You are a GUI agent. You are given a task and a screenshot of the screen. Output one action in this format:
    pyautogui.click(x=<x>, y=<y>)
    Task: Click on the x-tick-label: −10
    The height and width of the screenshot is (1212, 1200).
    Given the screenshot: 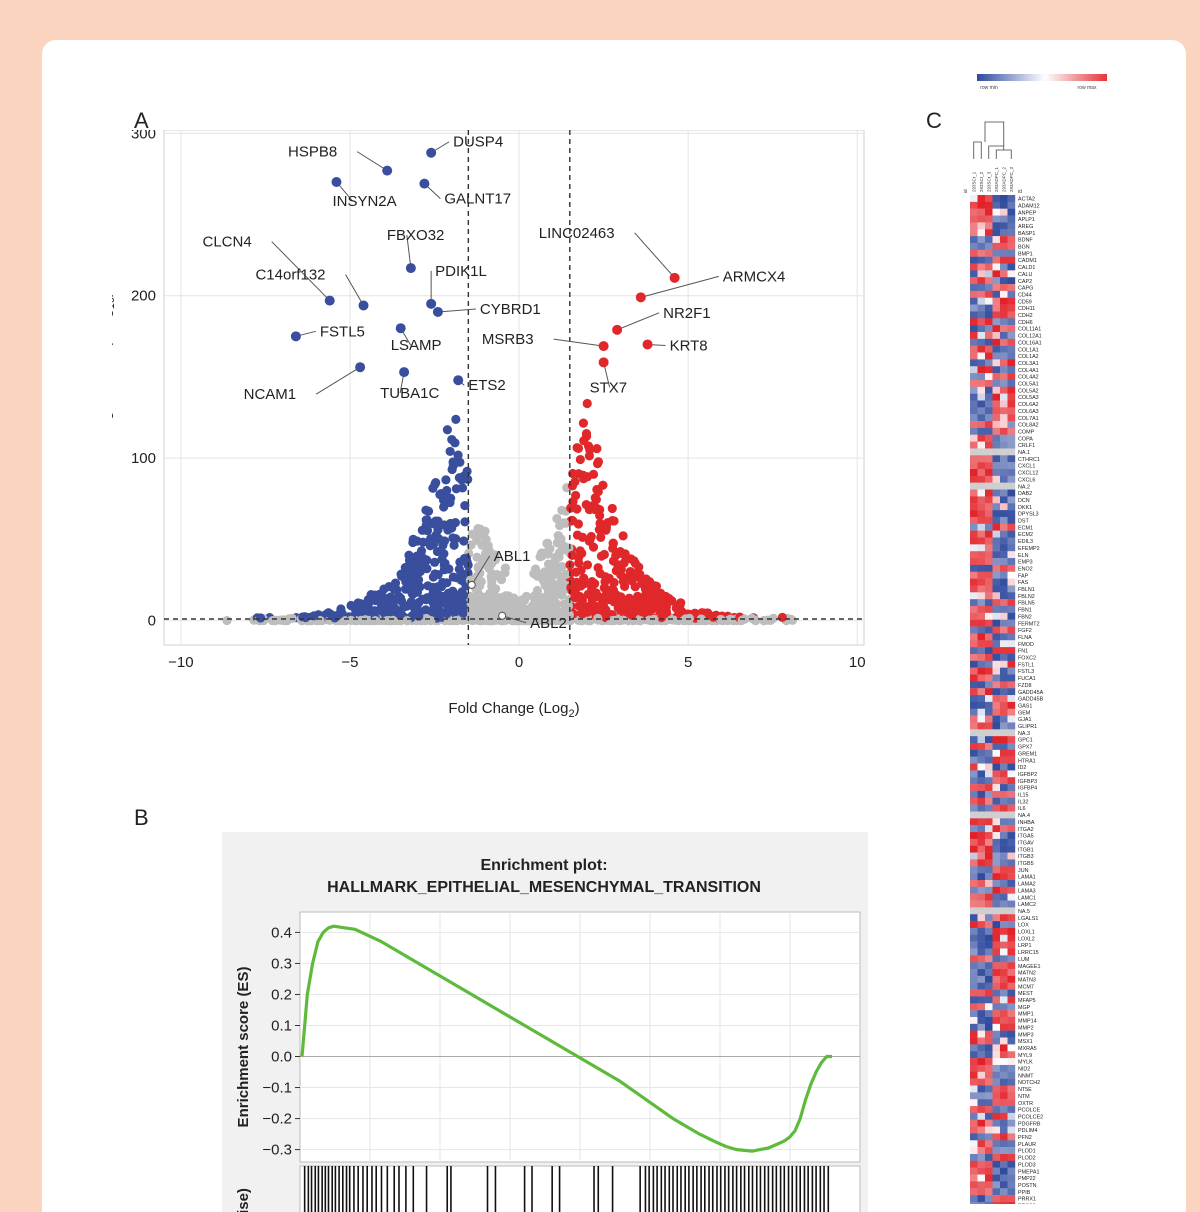 What is the action you would take?
    pyautogui.click(x=180, y=662)
    